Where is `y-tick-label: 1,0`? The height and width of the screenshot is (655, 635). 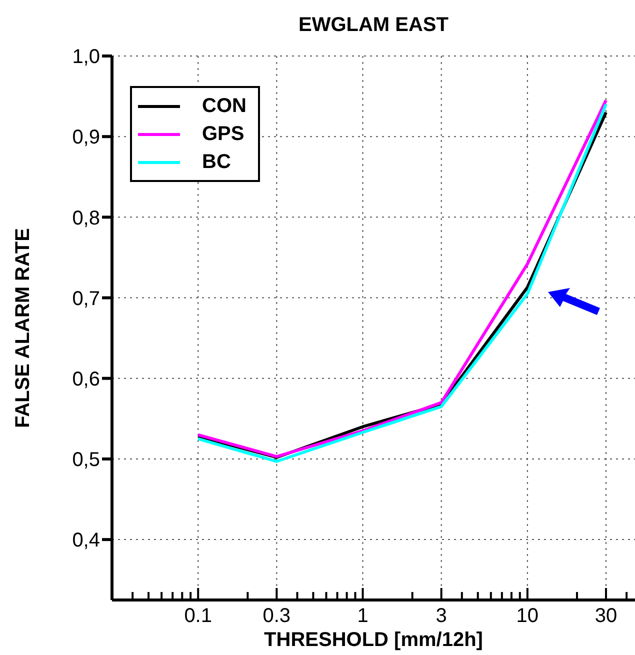
y-tick-label: 1,0 is located at coordinates (86, 57).